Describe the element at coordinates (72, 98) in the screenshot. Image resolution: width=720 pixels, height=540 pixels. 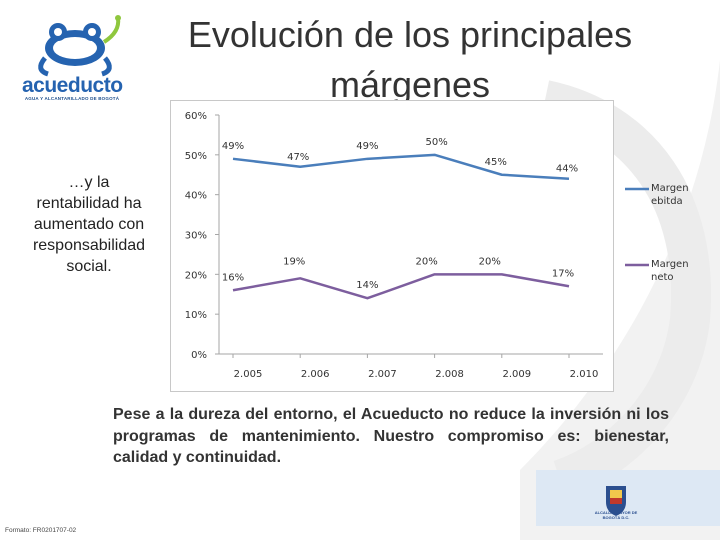
I see `logo-tagline: AGUA Y ALCANTARILLADO DE BOGOTÁ` at that location.